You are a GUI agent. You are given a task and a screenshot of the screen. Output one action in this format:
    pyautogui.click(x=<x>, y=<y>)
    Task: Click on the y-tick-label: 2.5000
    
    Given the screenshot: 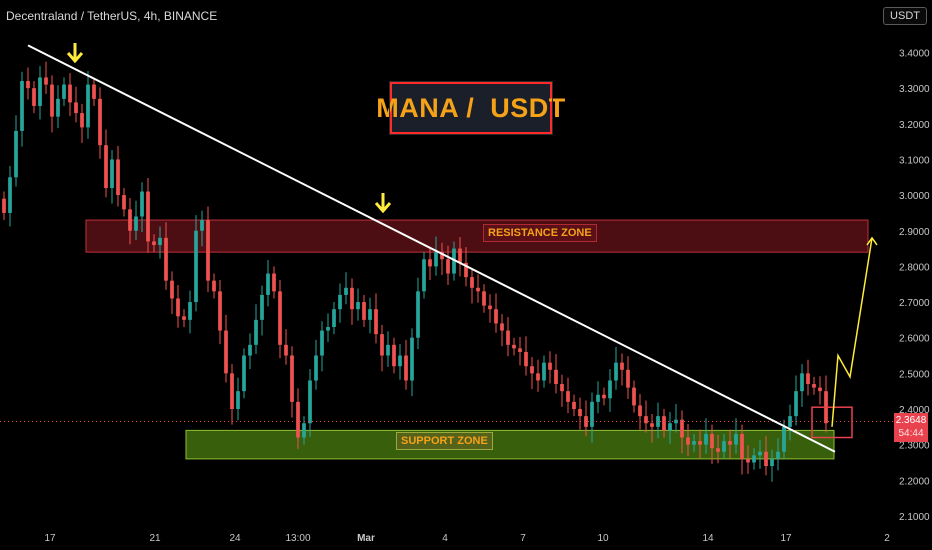 What is the action you would take?
    pyautogui.click(x=914, y=374)
    